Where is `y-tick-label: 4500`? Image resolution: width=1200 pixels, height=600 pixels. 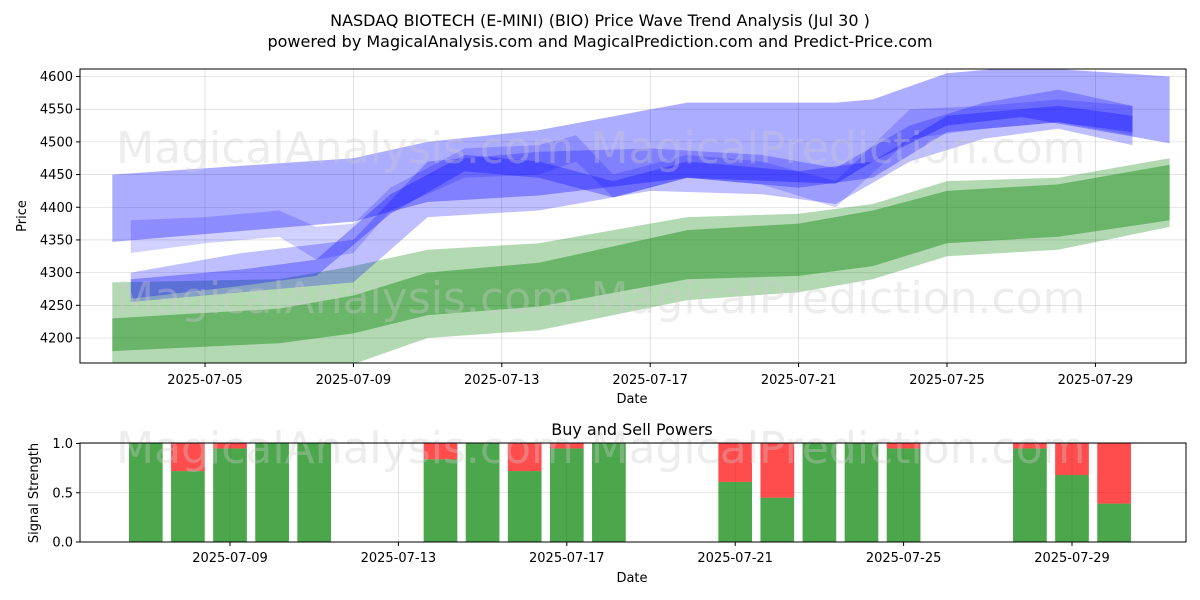
y-tick-label: 4500 is located at coordinates (56, 142).